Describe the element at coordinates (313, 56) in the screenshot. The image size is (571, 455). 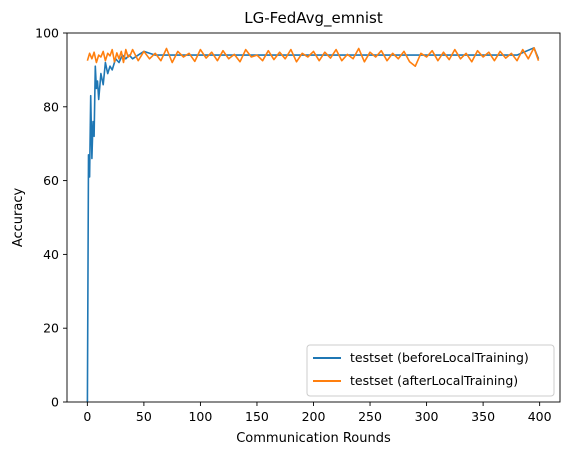
I see `series-line-after-local-training` at that location.